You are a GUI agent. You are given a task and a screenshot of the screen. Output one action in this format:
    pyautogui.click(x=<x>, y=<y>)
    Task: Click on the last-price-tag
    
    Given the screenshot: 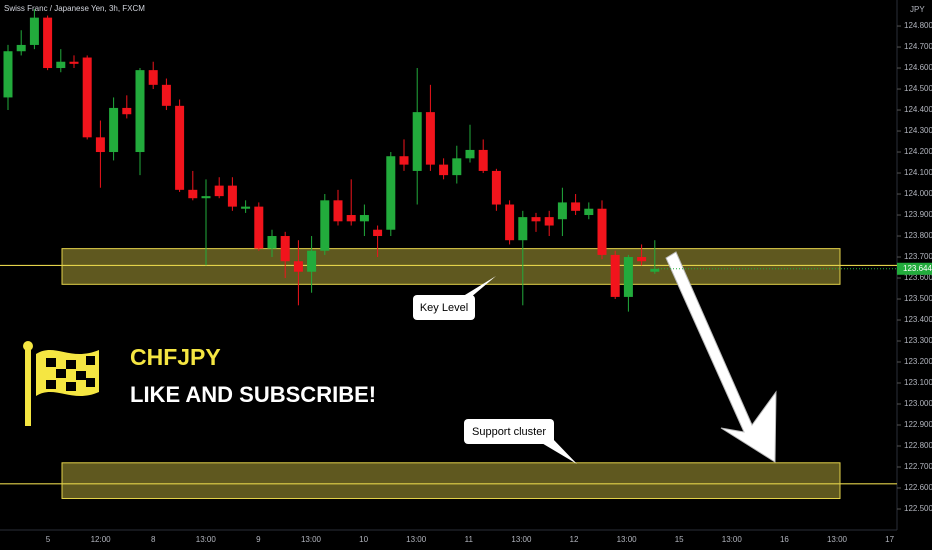 What is the action you would take?
    pyautogui.click(x=914, y=268)
    